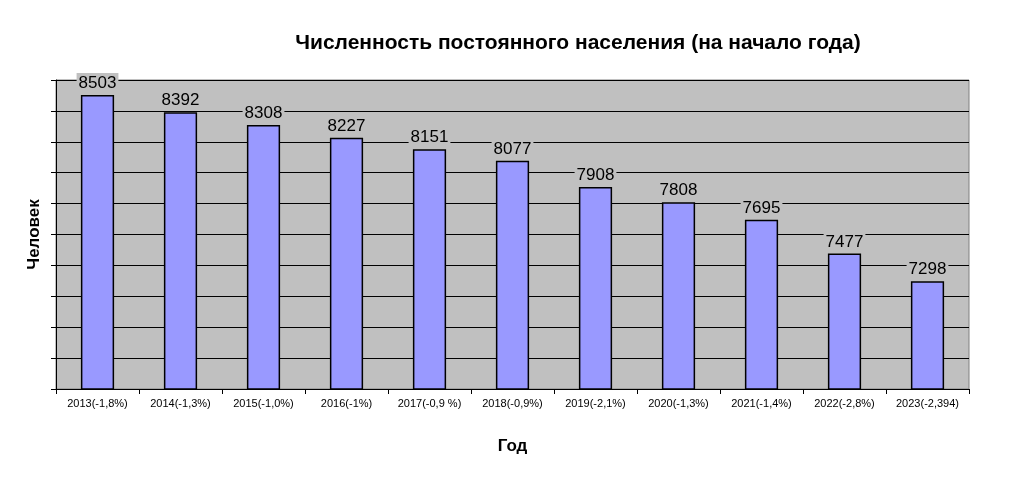  Describe the element at coordinates (678, 402) in the screenshot. I see `x-tick-label: 2020(-1,3%)` at that location.